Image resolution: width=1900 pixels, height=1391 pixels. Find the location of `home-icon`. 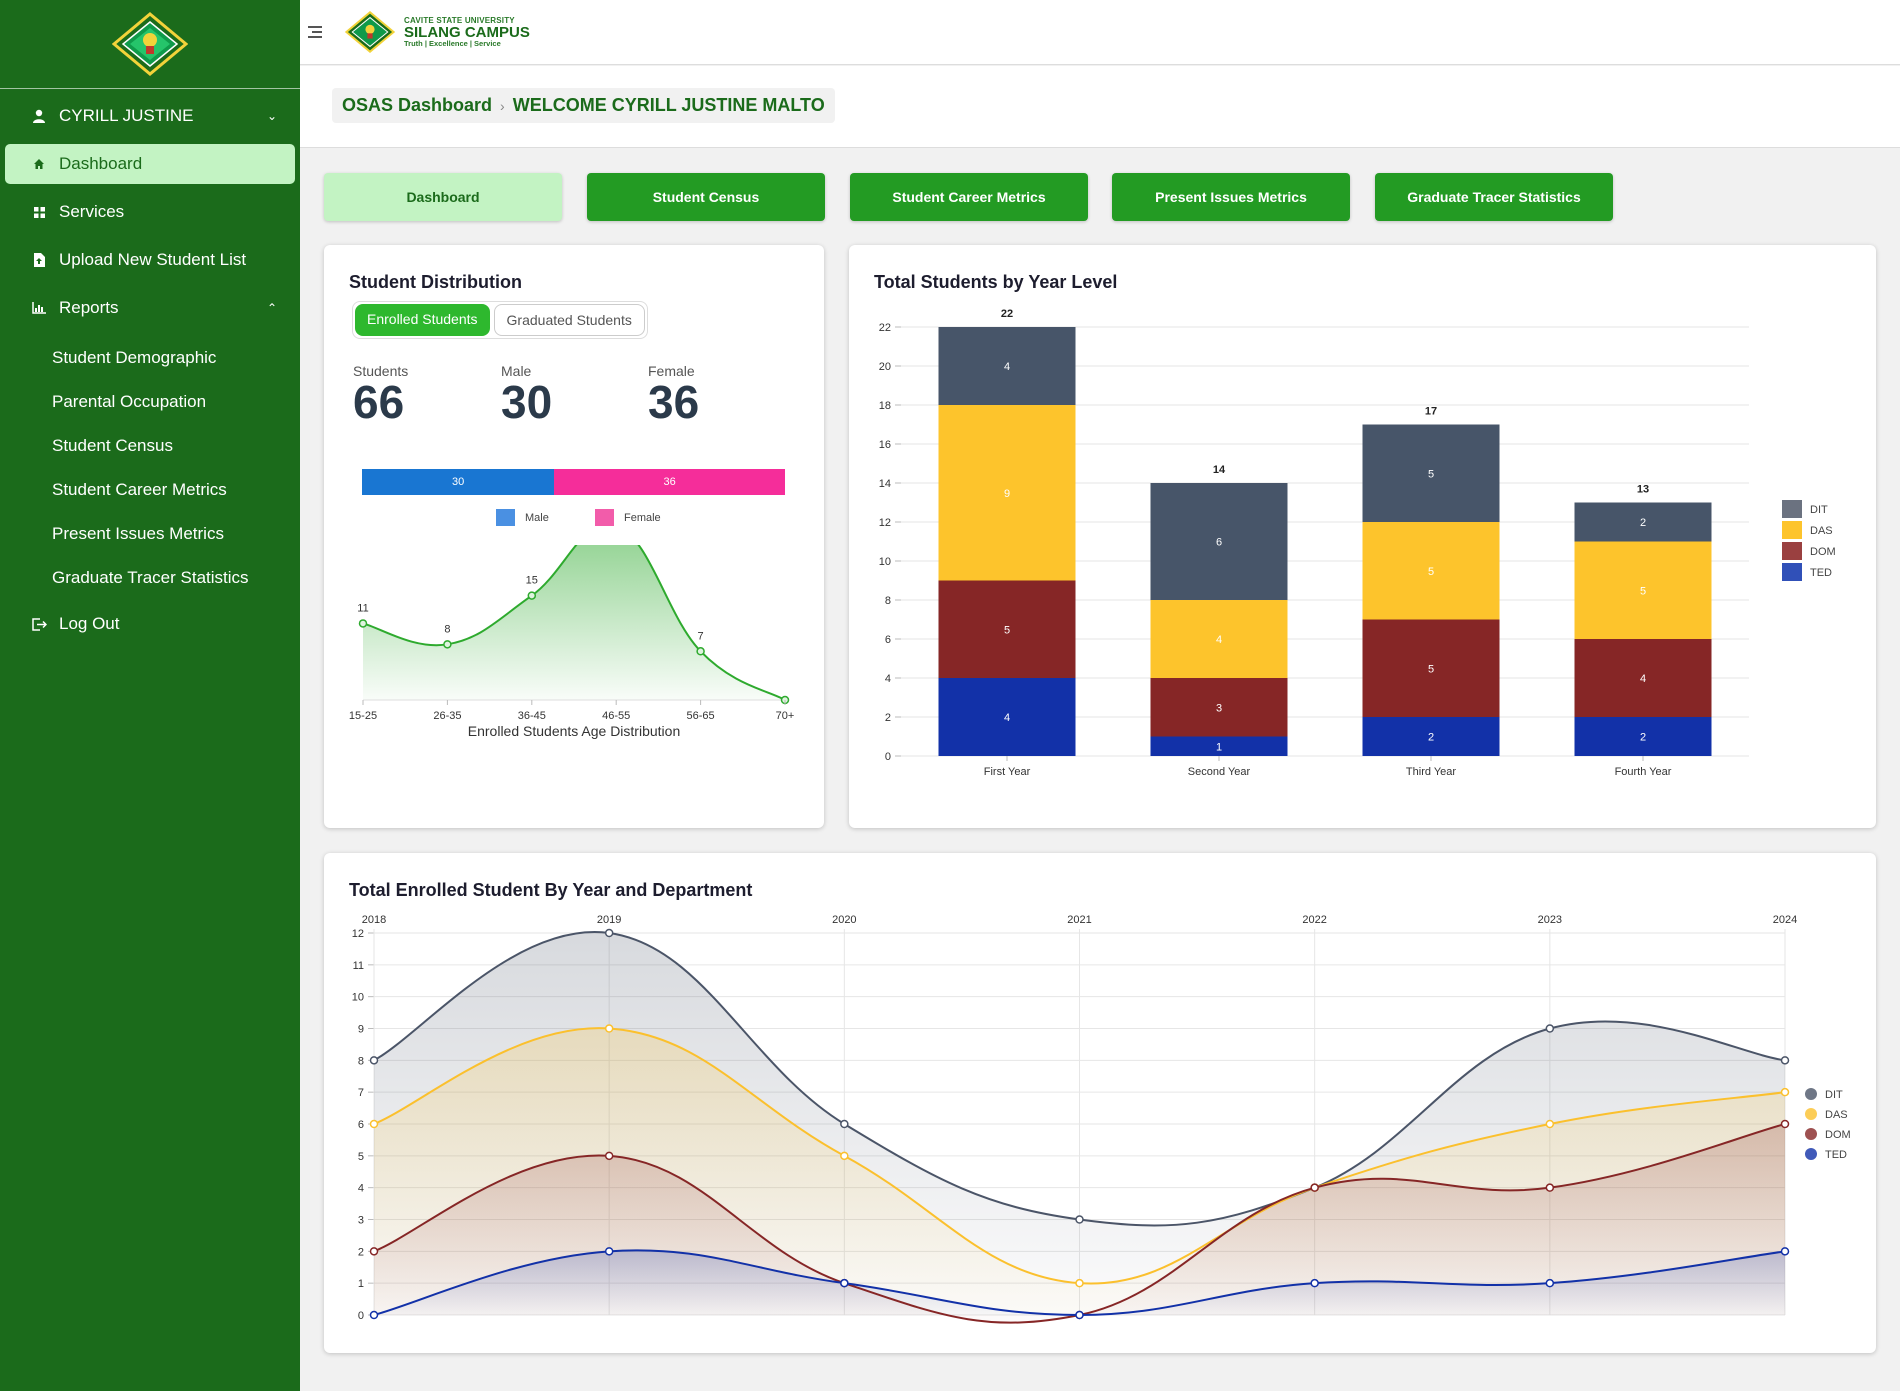

home-icon is located at coordinates (39, 164).